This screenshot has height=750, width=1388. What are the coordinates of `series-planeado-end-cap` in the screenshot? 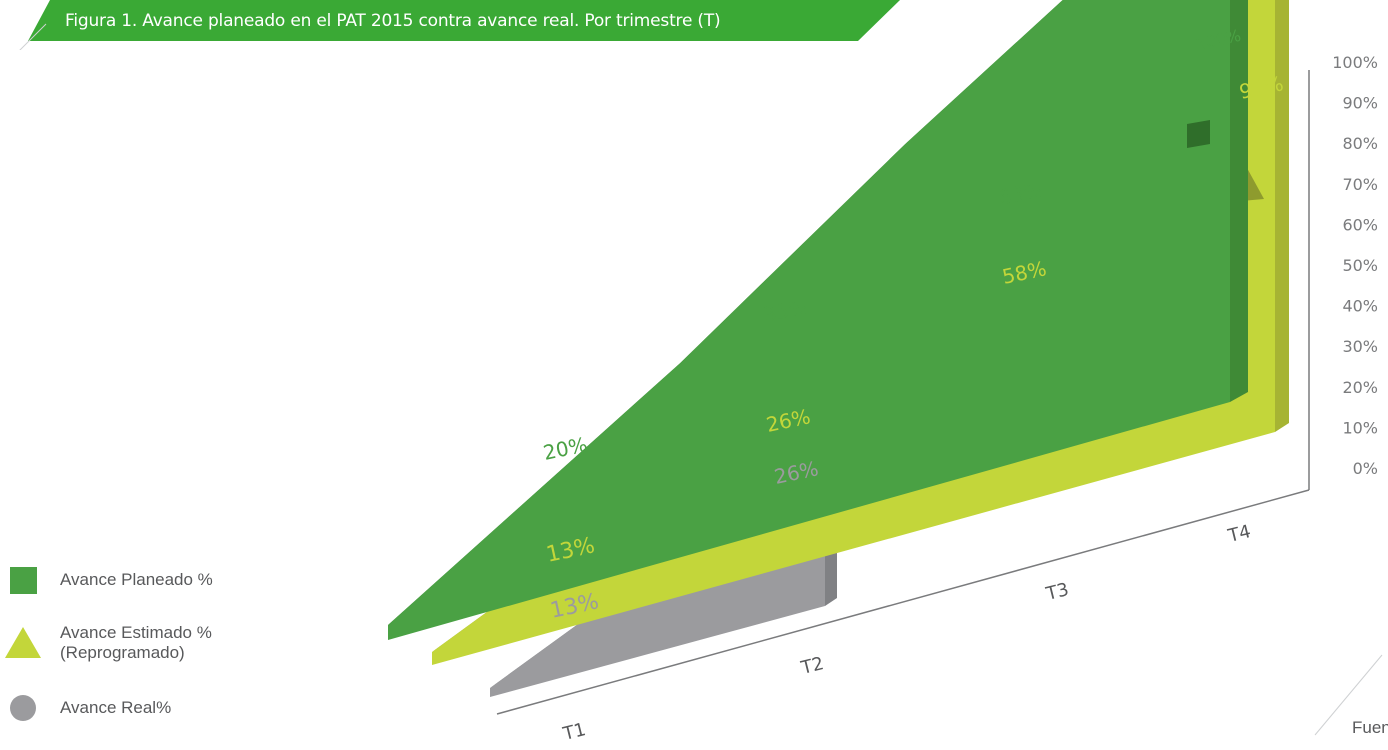 It's located at (1239, 201).